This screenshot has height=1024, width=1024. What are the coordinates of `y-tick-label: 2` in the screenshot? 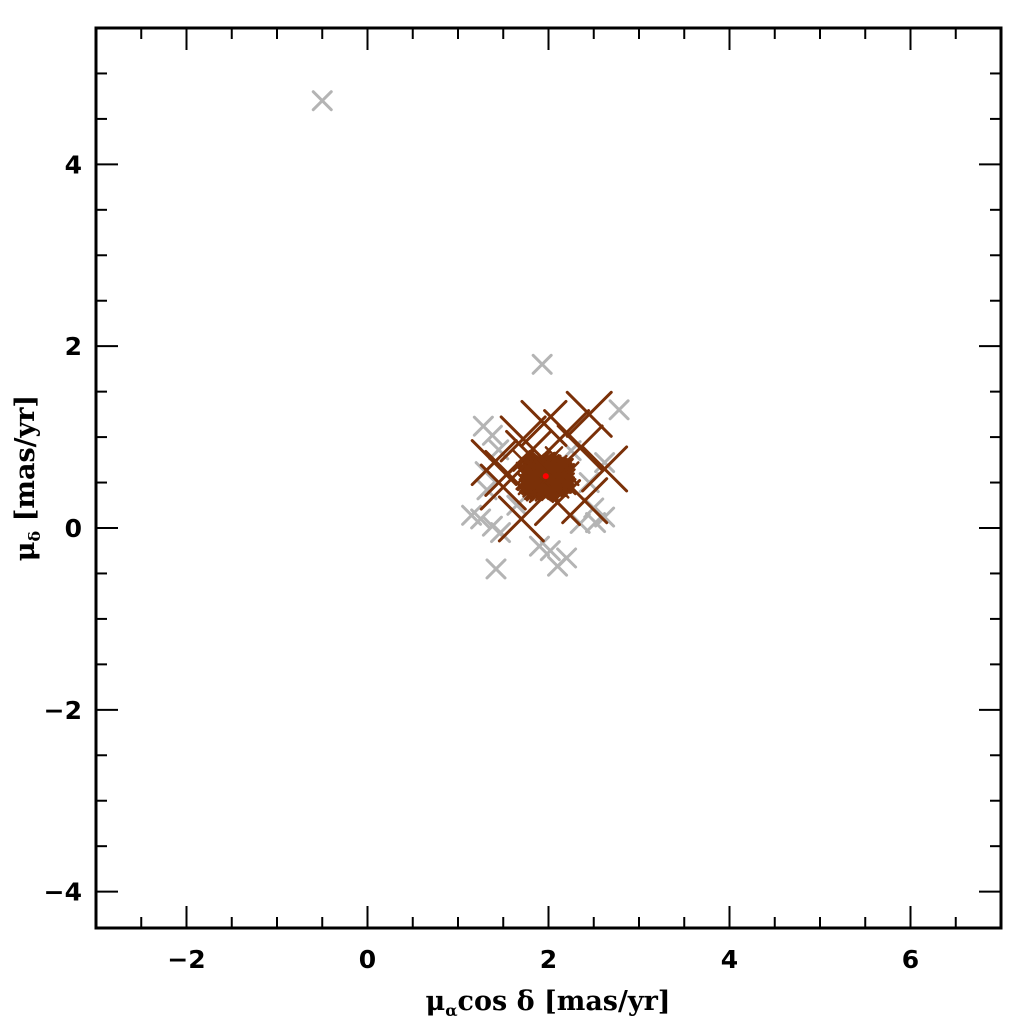 It's located at (73, 346).